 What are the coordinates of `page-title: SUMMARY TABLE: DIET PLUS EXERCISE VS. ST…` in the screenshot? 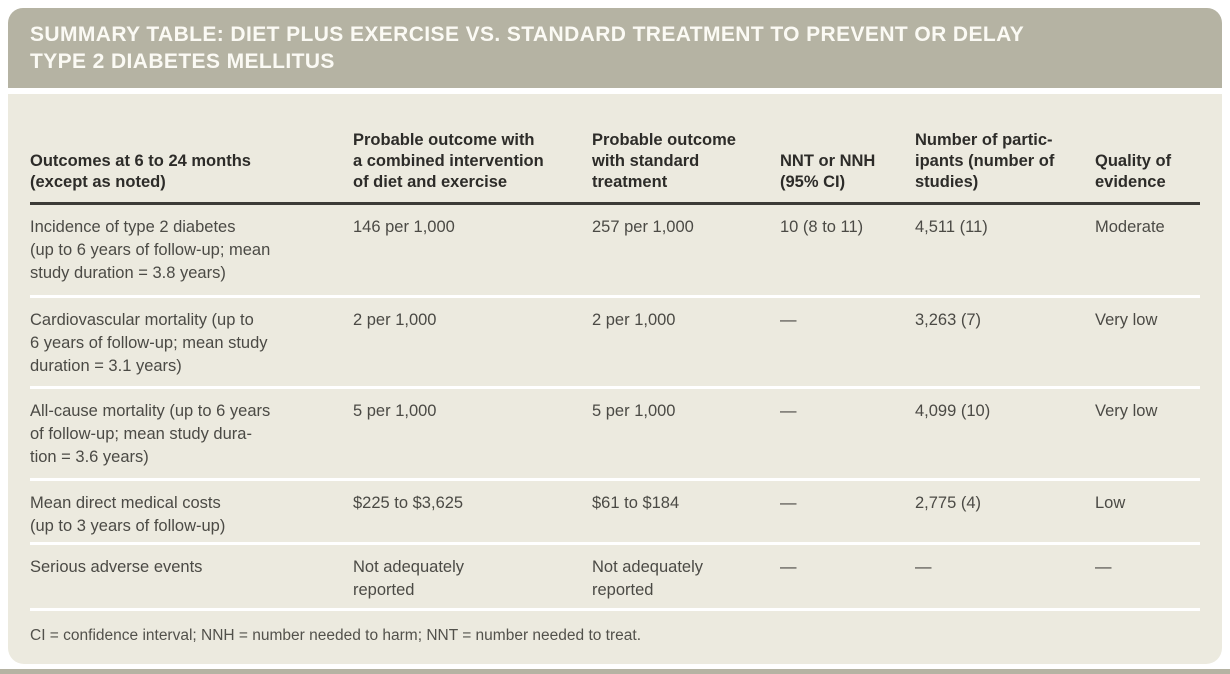 It's located at (527, 48).